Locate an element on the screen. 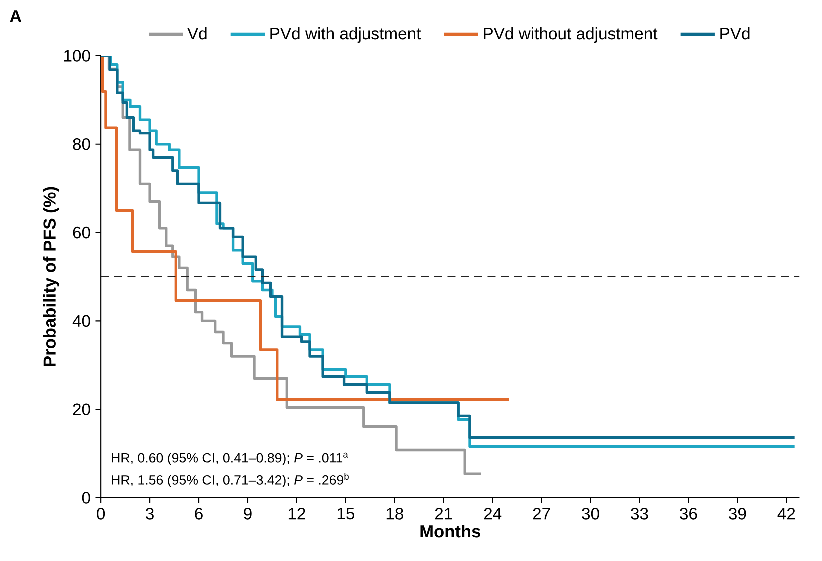 The width and height of the screenshot is (822, 561). x-tick-label: 33 is located at coordinates (639, 514).